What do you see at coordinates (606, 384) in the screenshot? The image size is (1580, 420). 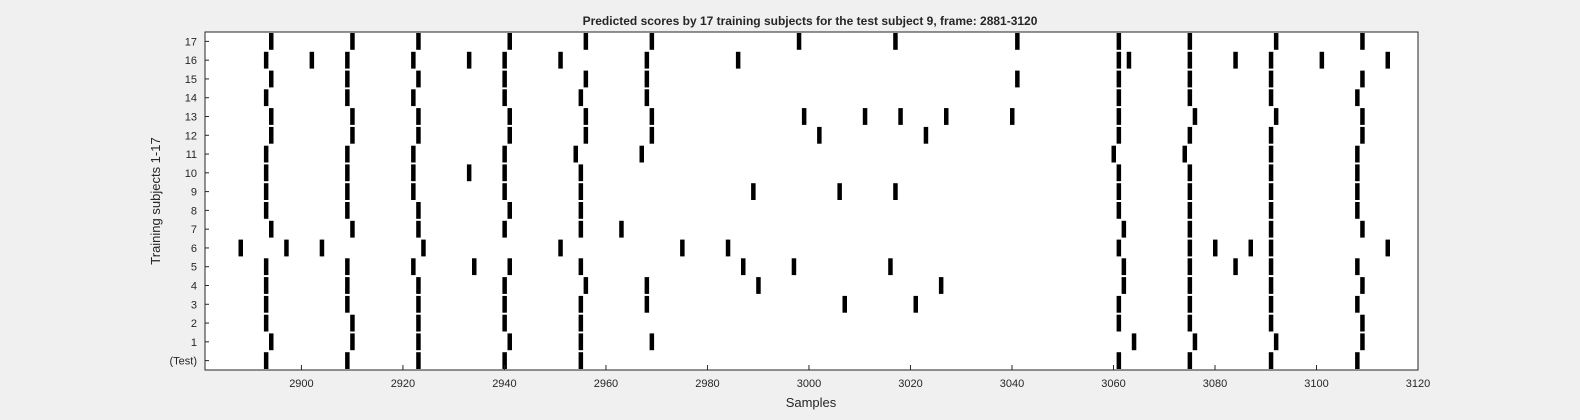 I see `x-tick-label: 2960` at bounding box center [606, 384].